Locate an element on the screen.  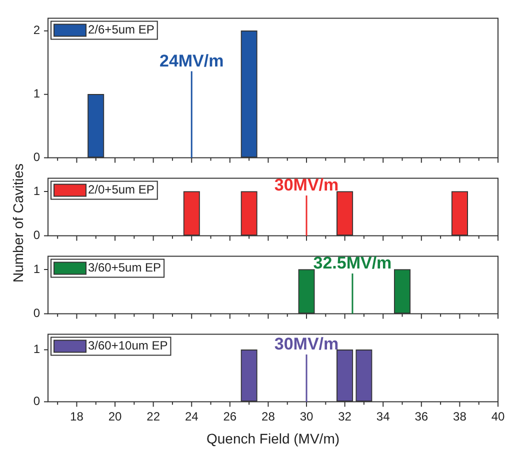
x-tick-label: 22 is located at coordinates (153, 416).